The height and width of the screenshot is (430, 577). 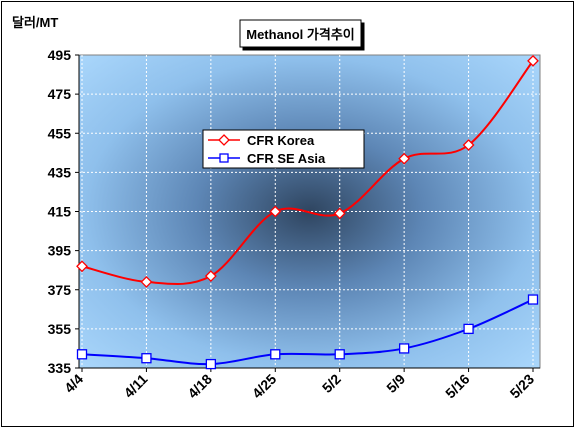 I want to click on x-tick-label: 5/16, so click(x=457, y=386).